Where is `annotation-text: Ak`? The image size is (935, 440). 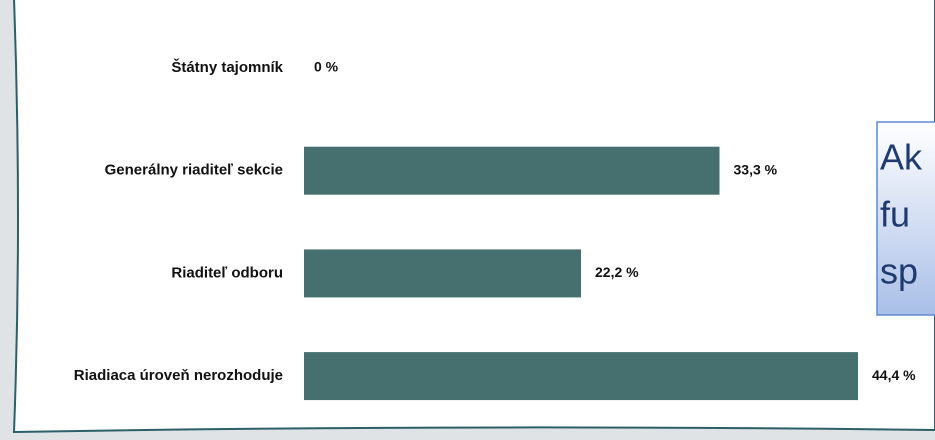 annotation-text: Ak is located at coordinates (901, 157).